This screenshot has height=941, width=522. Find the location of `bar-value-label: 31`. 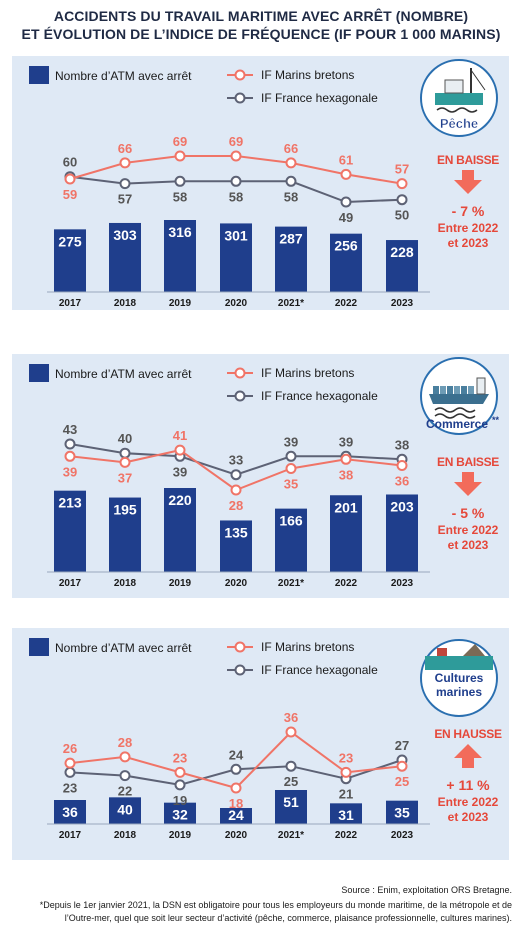

bar-value-label: 31 is located at coordinates (346, 815).